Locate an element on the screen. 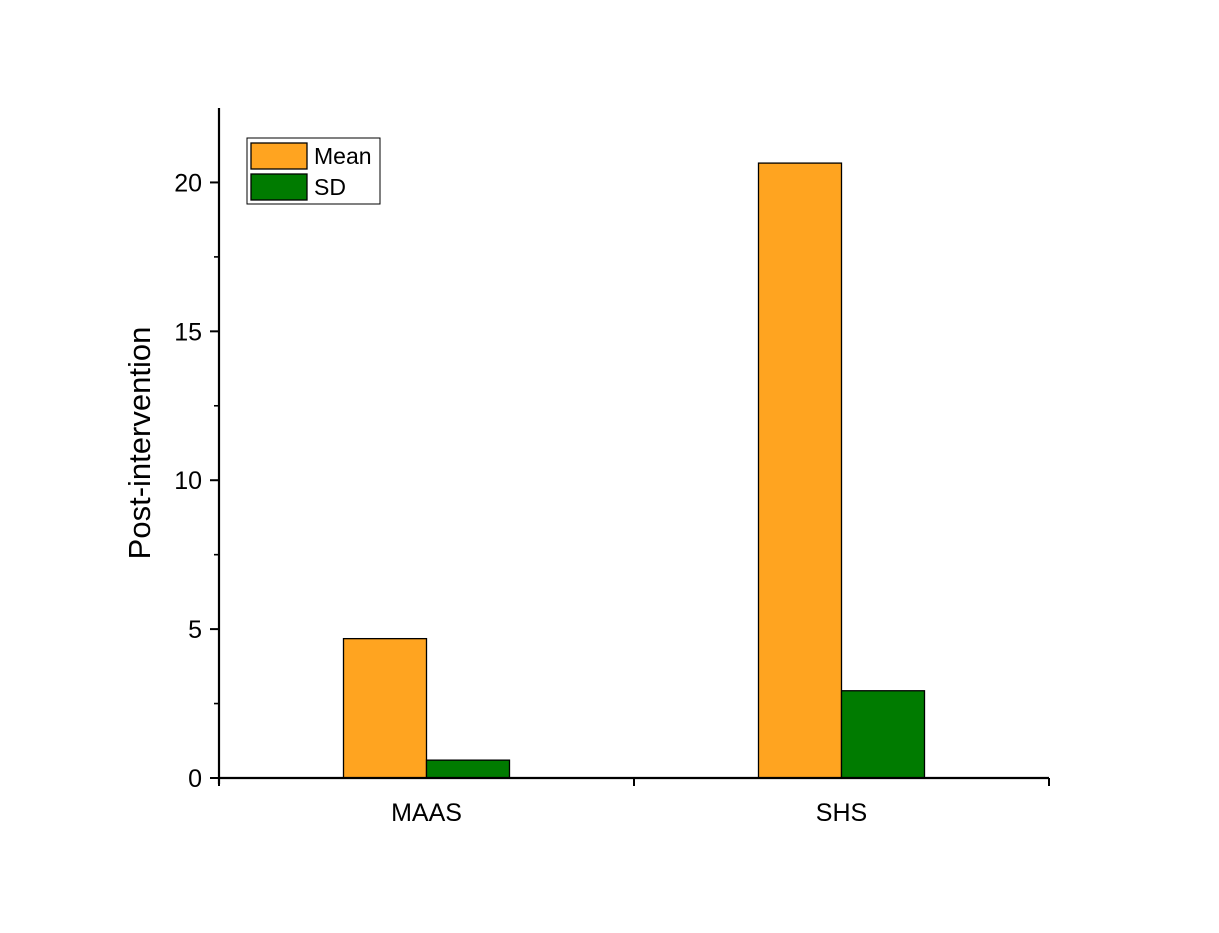 Image resolution: width=1219 pixels, height=933 pixels. x-tick-label: SHS is located at coordinates (841, 813).